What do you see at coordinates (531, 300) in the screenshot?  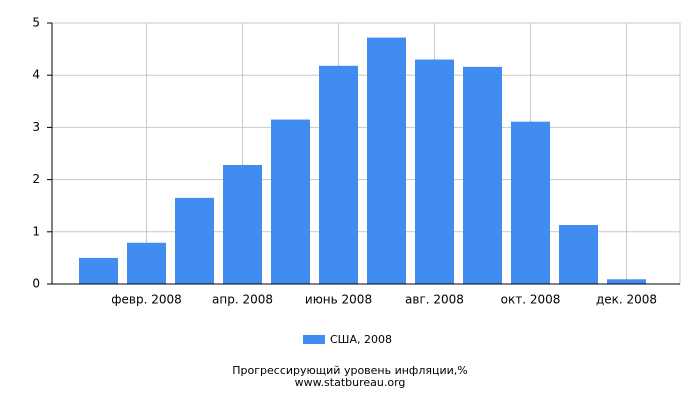 I see `x-tick-label: окт. 2008` at bounding box center [531, 300].